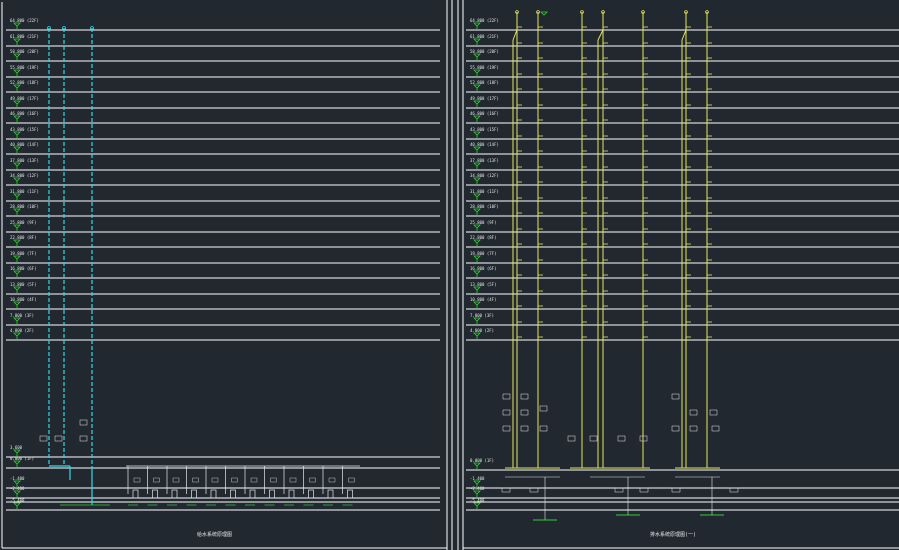 The image size is (899, 550). I want to click on floor-elevation-label: -2.400, so click(477, 488).